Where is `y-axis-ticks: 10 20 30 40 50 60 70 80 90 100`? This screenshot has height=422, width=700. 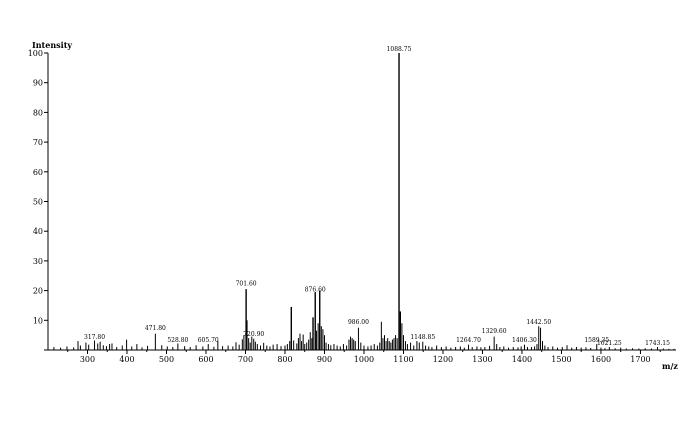 y-axis-ticks: 10 20 30 40 50 60 70 80 90 100 is located at coordinates (38, 200).